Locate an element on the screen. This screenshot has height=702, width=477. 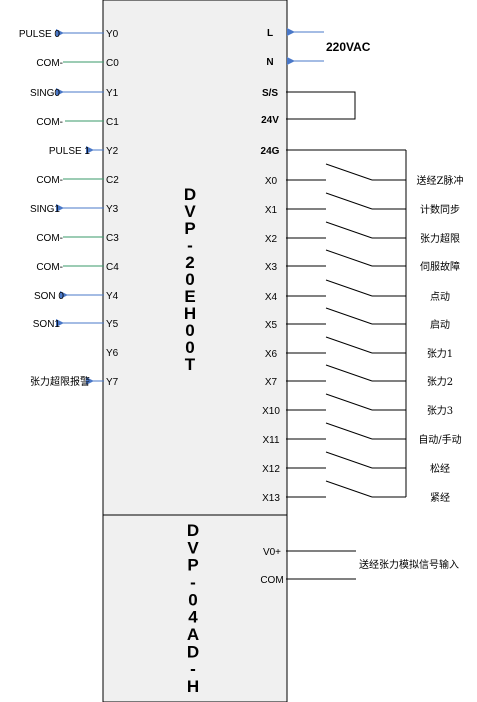
module-terminals: V0+ COM 送经张力模拟信号输入 is located at coordinates (359, 566).